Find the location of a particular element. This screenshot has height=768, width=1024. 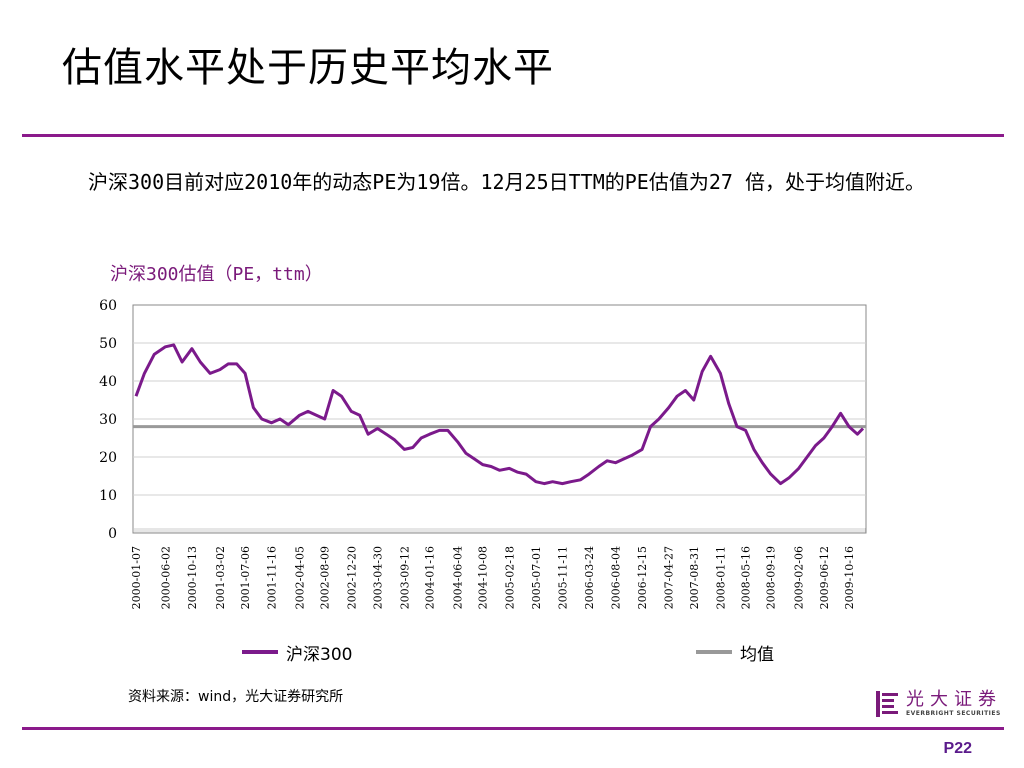

x-tick-label: 2004-06-04 is located at coordinates (458, 577).